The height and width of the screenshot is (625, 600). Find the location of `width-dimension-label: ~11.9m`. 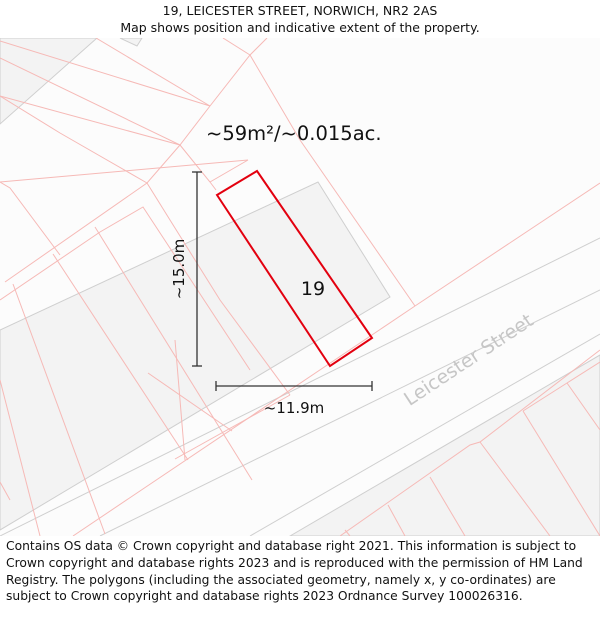

width-dimension-label: ~11.9m is located at coordinates (294, 408).